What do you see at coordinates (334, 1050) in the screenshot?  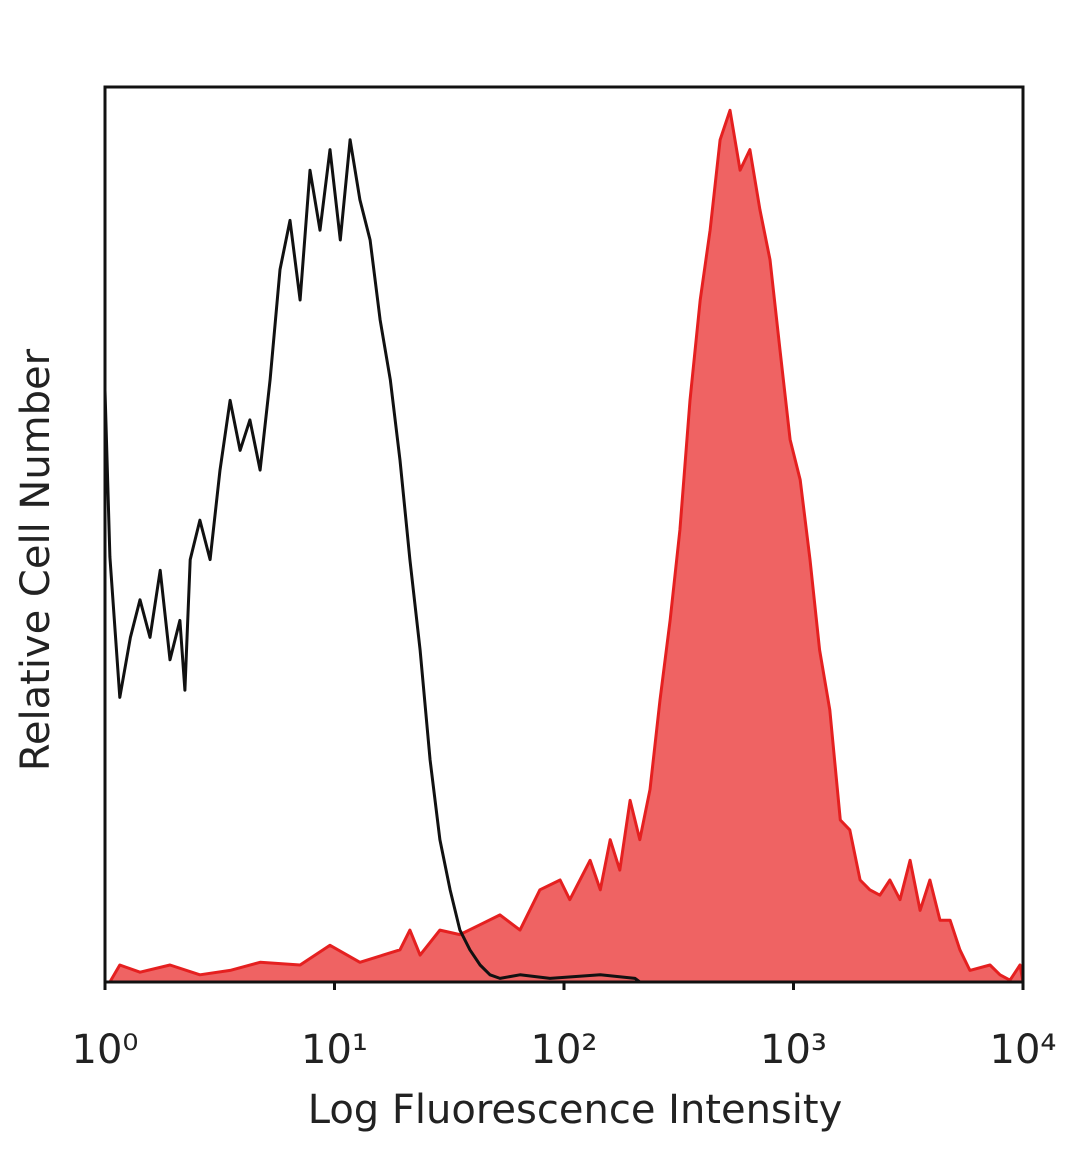 I see `x-tick-label: 10¹` at bounding box center [334, 1050].